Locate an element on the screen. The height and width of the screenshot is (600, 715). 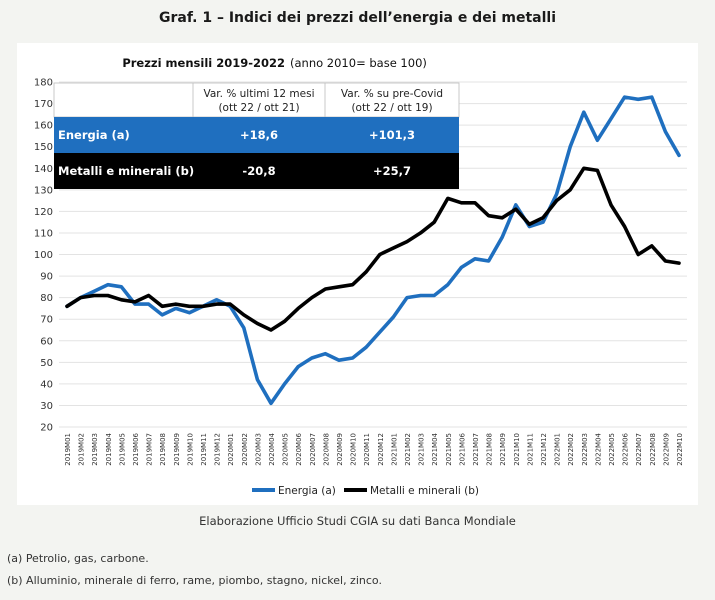
legend-energia-label: Energia (a) is located at coordinates (307, 491).